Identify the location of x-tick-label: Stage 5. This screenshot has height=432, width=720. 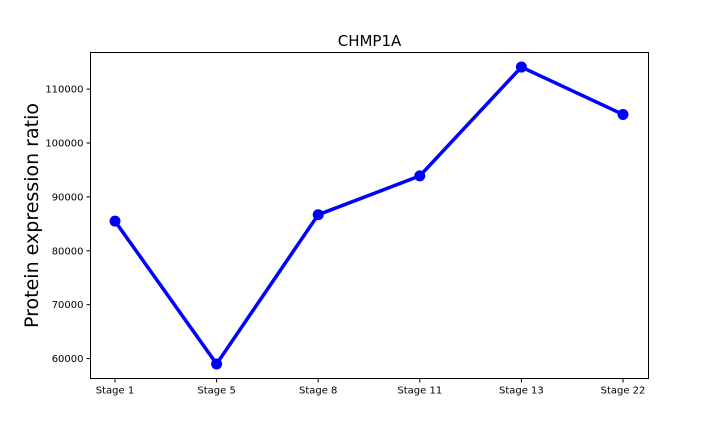
(216, 391).